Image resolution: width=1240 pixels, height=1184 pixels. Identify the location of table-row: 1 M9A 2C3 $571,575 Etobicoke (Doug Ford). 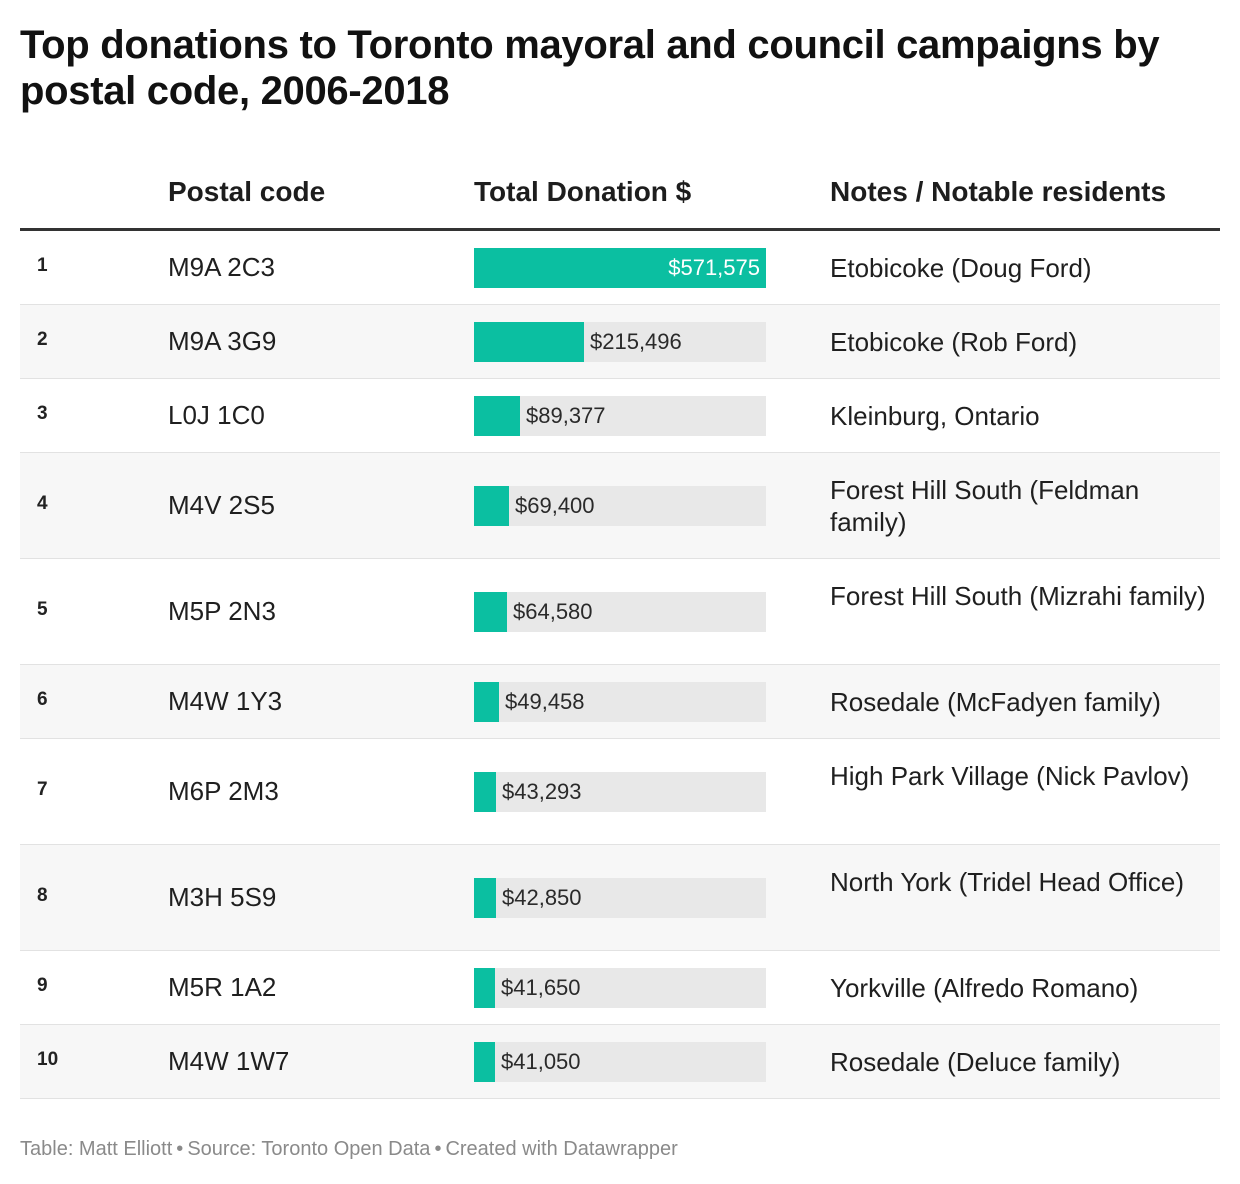
(620, 268).